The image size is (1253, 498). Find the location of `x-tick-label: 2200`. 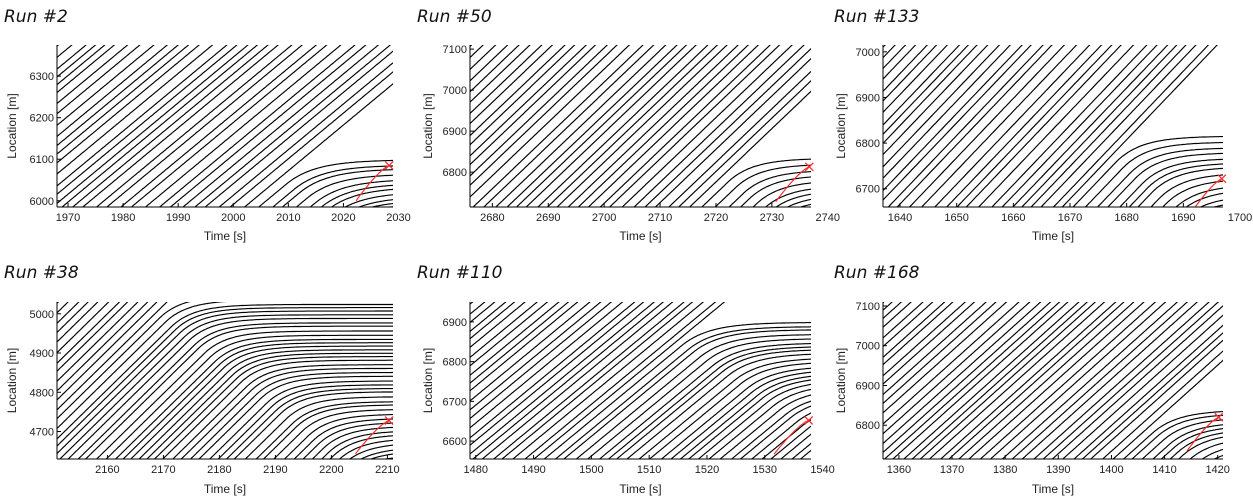

x-tick-label: 2200 is located at coordinates (331, 470).